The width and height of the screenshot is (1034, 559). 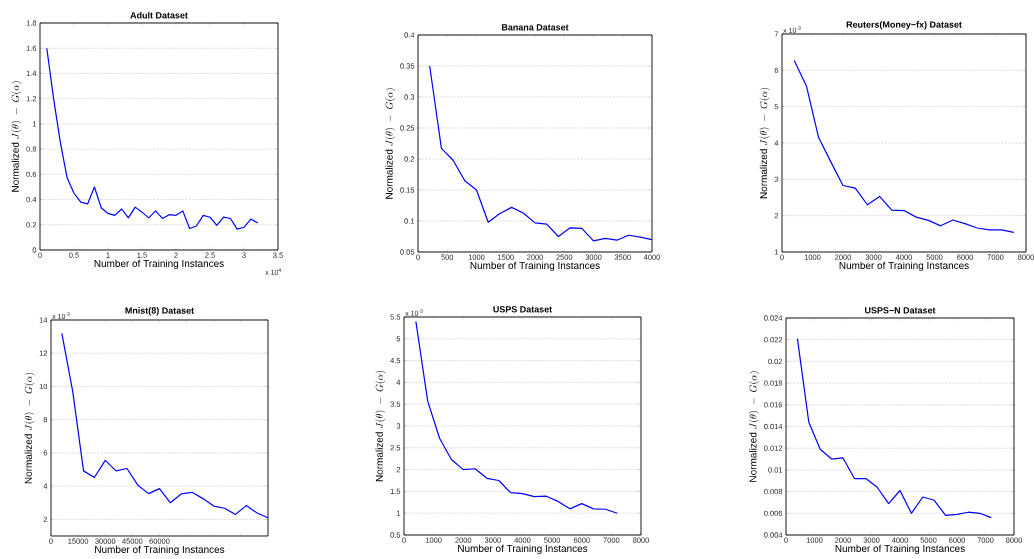 I want to click on chart-title: USPS Dataset, so click(x=523, y=309).